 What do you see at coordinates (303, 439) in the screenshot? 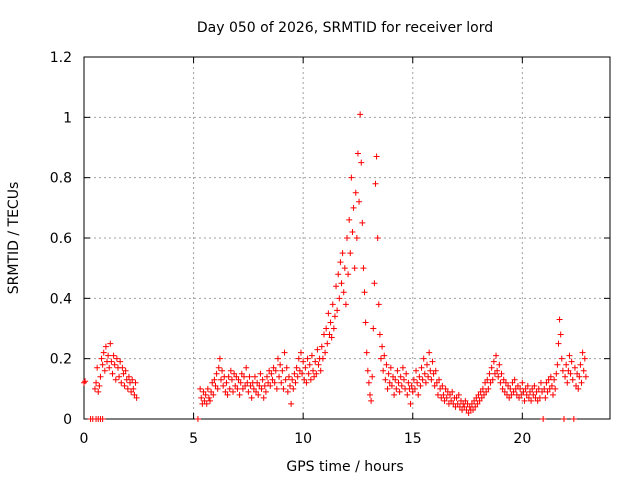
I see `x-tick-label: 10` at bounding box center [303, 439].